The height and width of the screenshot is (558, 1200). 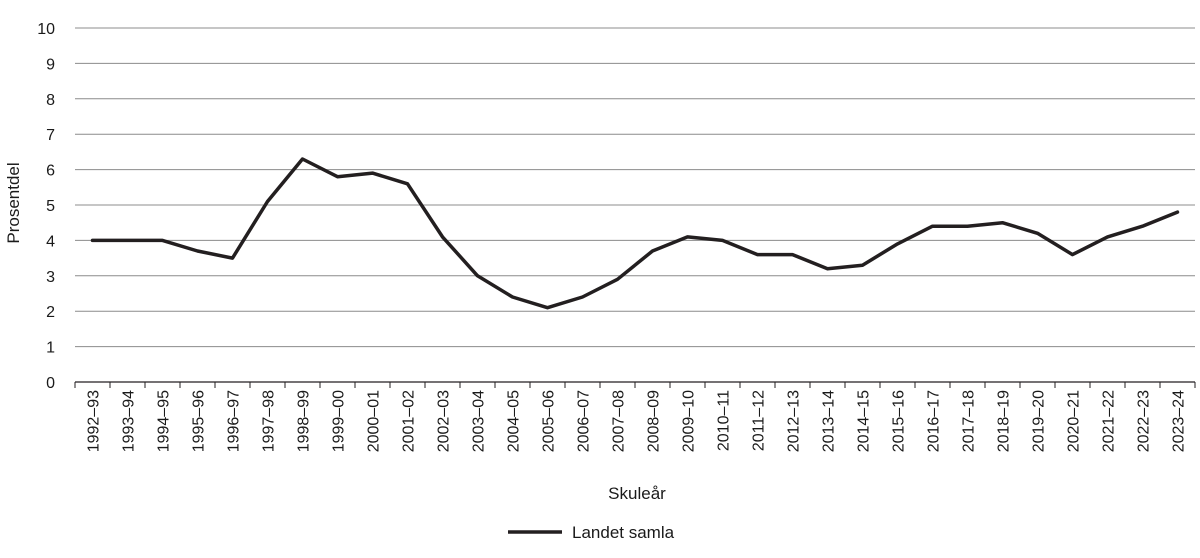 I want to click on x-tick-label: 2018–19, so click(x=1004, y=421).